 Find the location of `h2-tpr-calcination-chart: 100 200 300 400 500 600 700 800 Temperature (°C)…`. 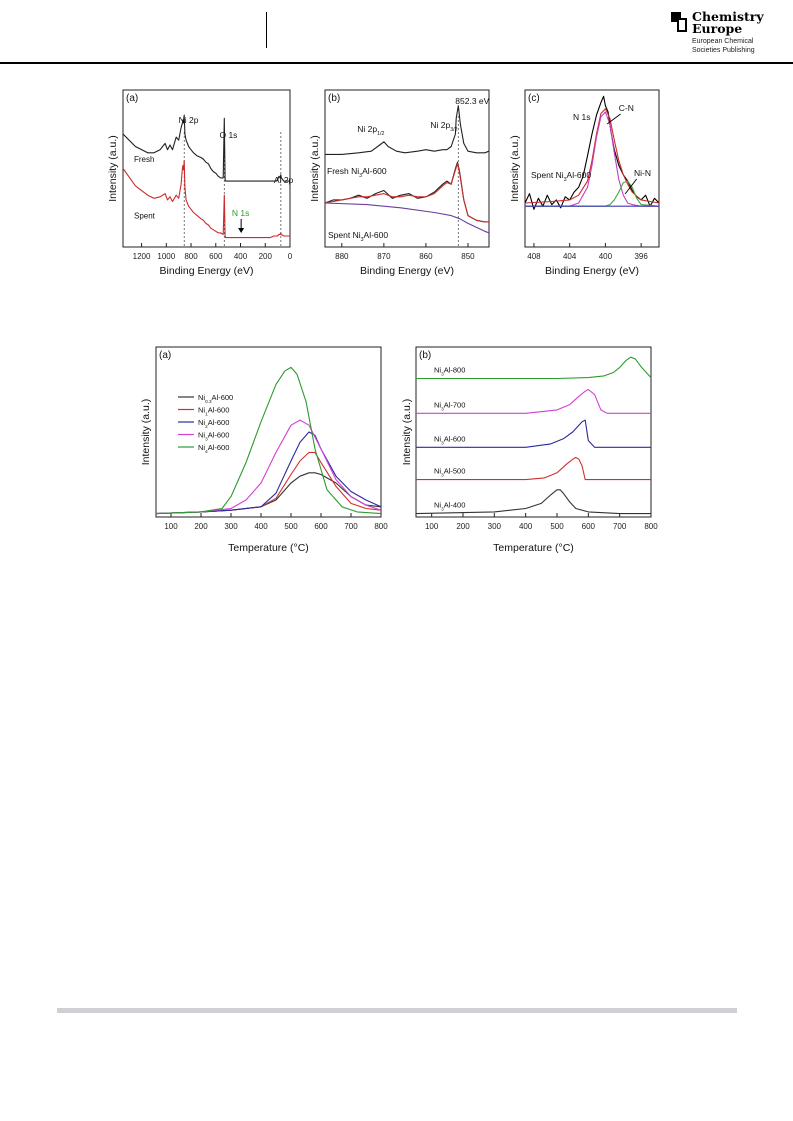

h2-tpr-calcination-chart: 100 200 300 400 500 600 700 800 Temperature (°C)… is located at coordinates (529, 450).